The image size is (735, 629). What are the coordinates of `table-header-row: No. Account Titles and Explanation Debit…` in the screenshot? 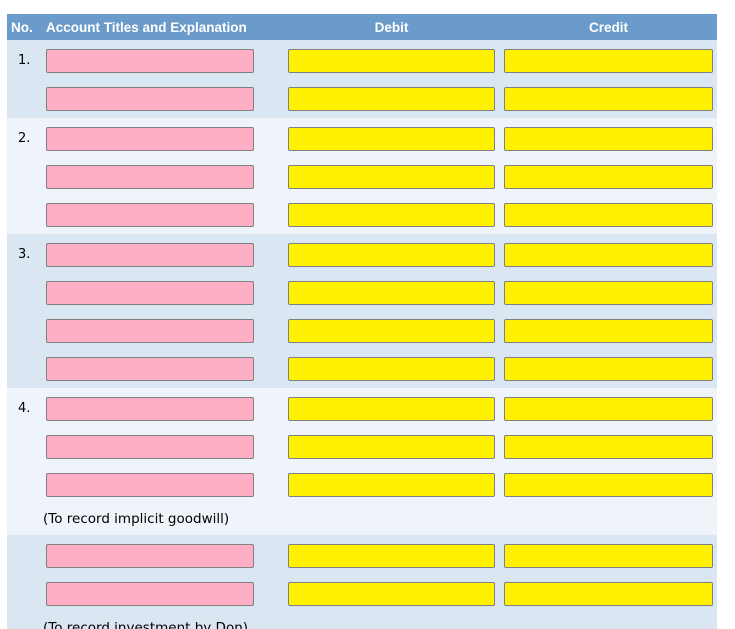 It's located at (362, 27).